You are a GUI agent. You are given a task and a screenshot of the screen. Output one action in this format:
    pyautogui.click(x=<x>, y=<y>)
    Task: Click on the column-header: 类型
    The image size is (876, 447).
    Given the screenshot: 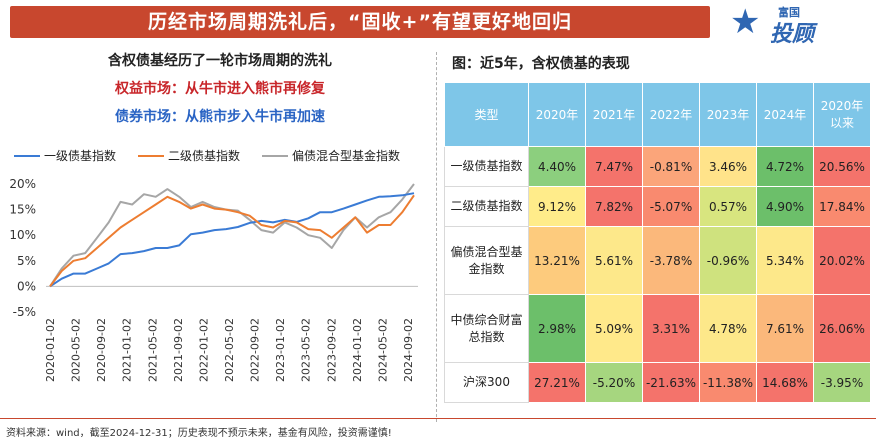 What is the action you would take?
    pyautogui.click(x=486, y=114)
    